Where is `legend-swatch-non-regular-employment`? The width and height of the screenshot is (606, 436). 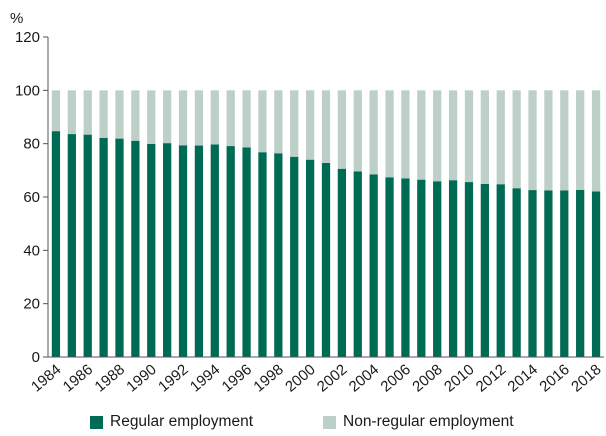 legend-swatch-non-regular-employment is located at coordinates (329, 422).